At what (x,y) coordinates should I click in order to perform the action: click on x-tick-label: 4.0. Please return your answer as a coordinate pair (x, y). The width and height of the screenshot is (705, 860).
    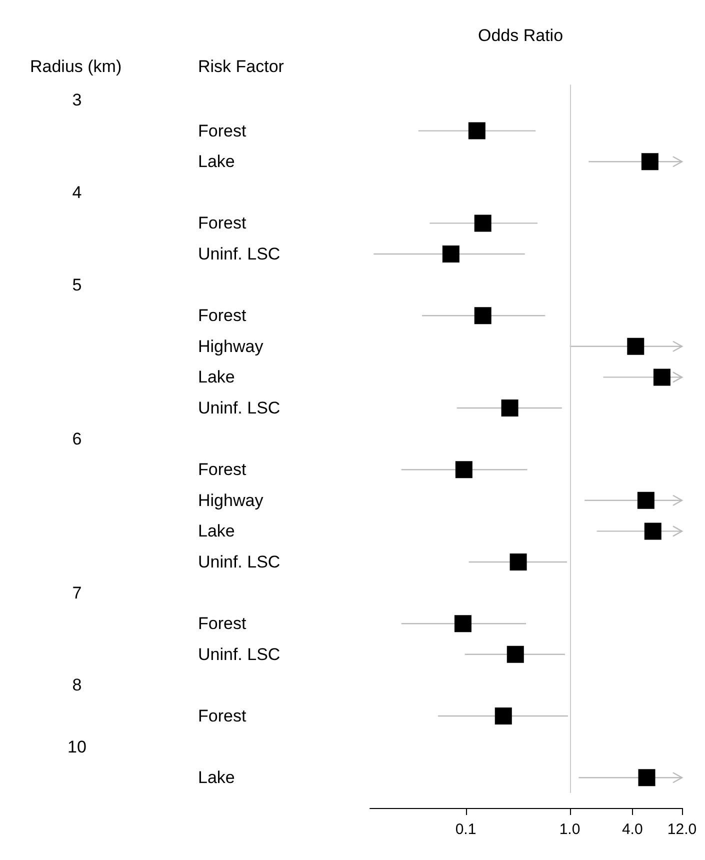
    Looking at the image, I should click on (632, 829).